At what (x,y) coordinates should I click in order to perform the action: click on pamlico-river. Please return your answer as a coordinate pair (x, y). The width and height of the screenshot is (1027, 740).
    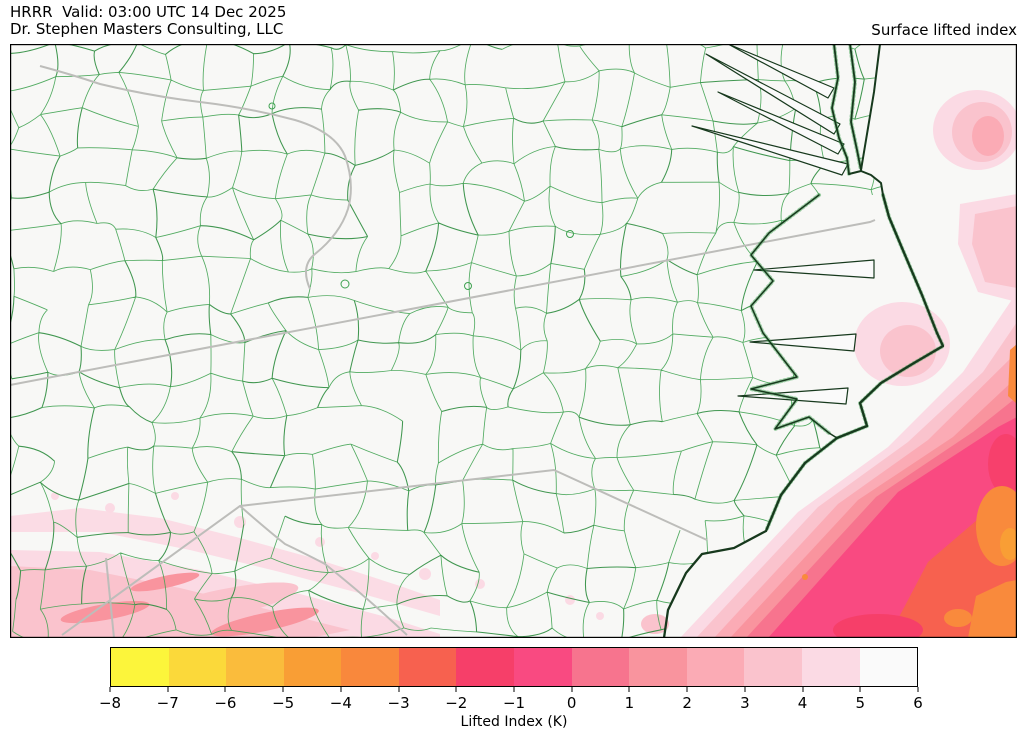
    Looking at the image, I should click on (803, 342).